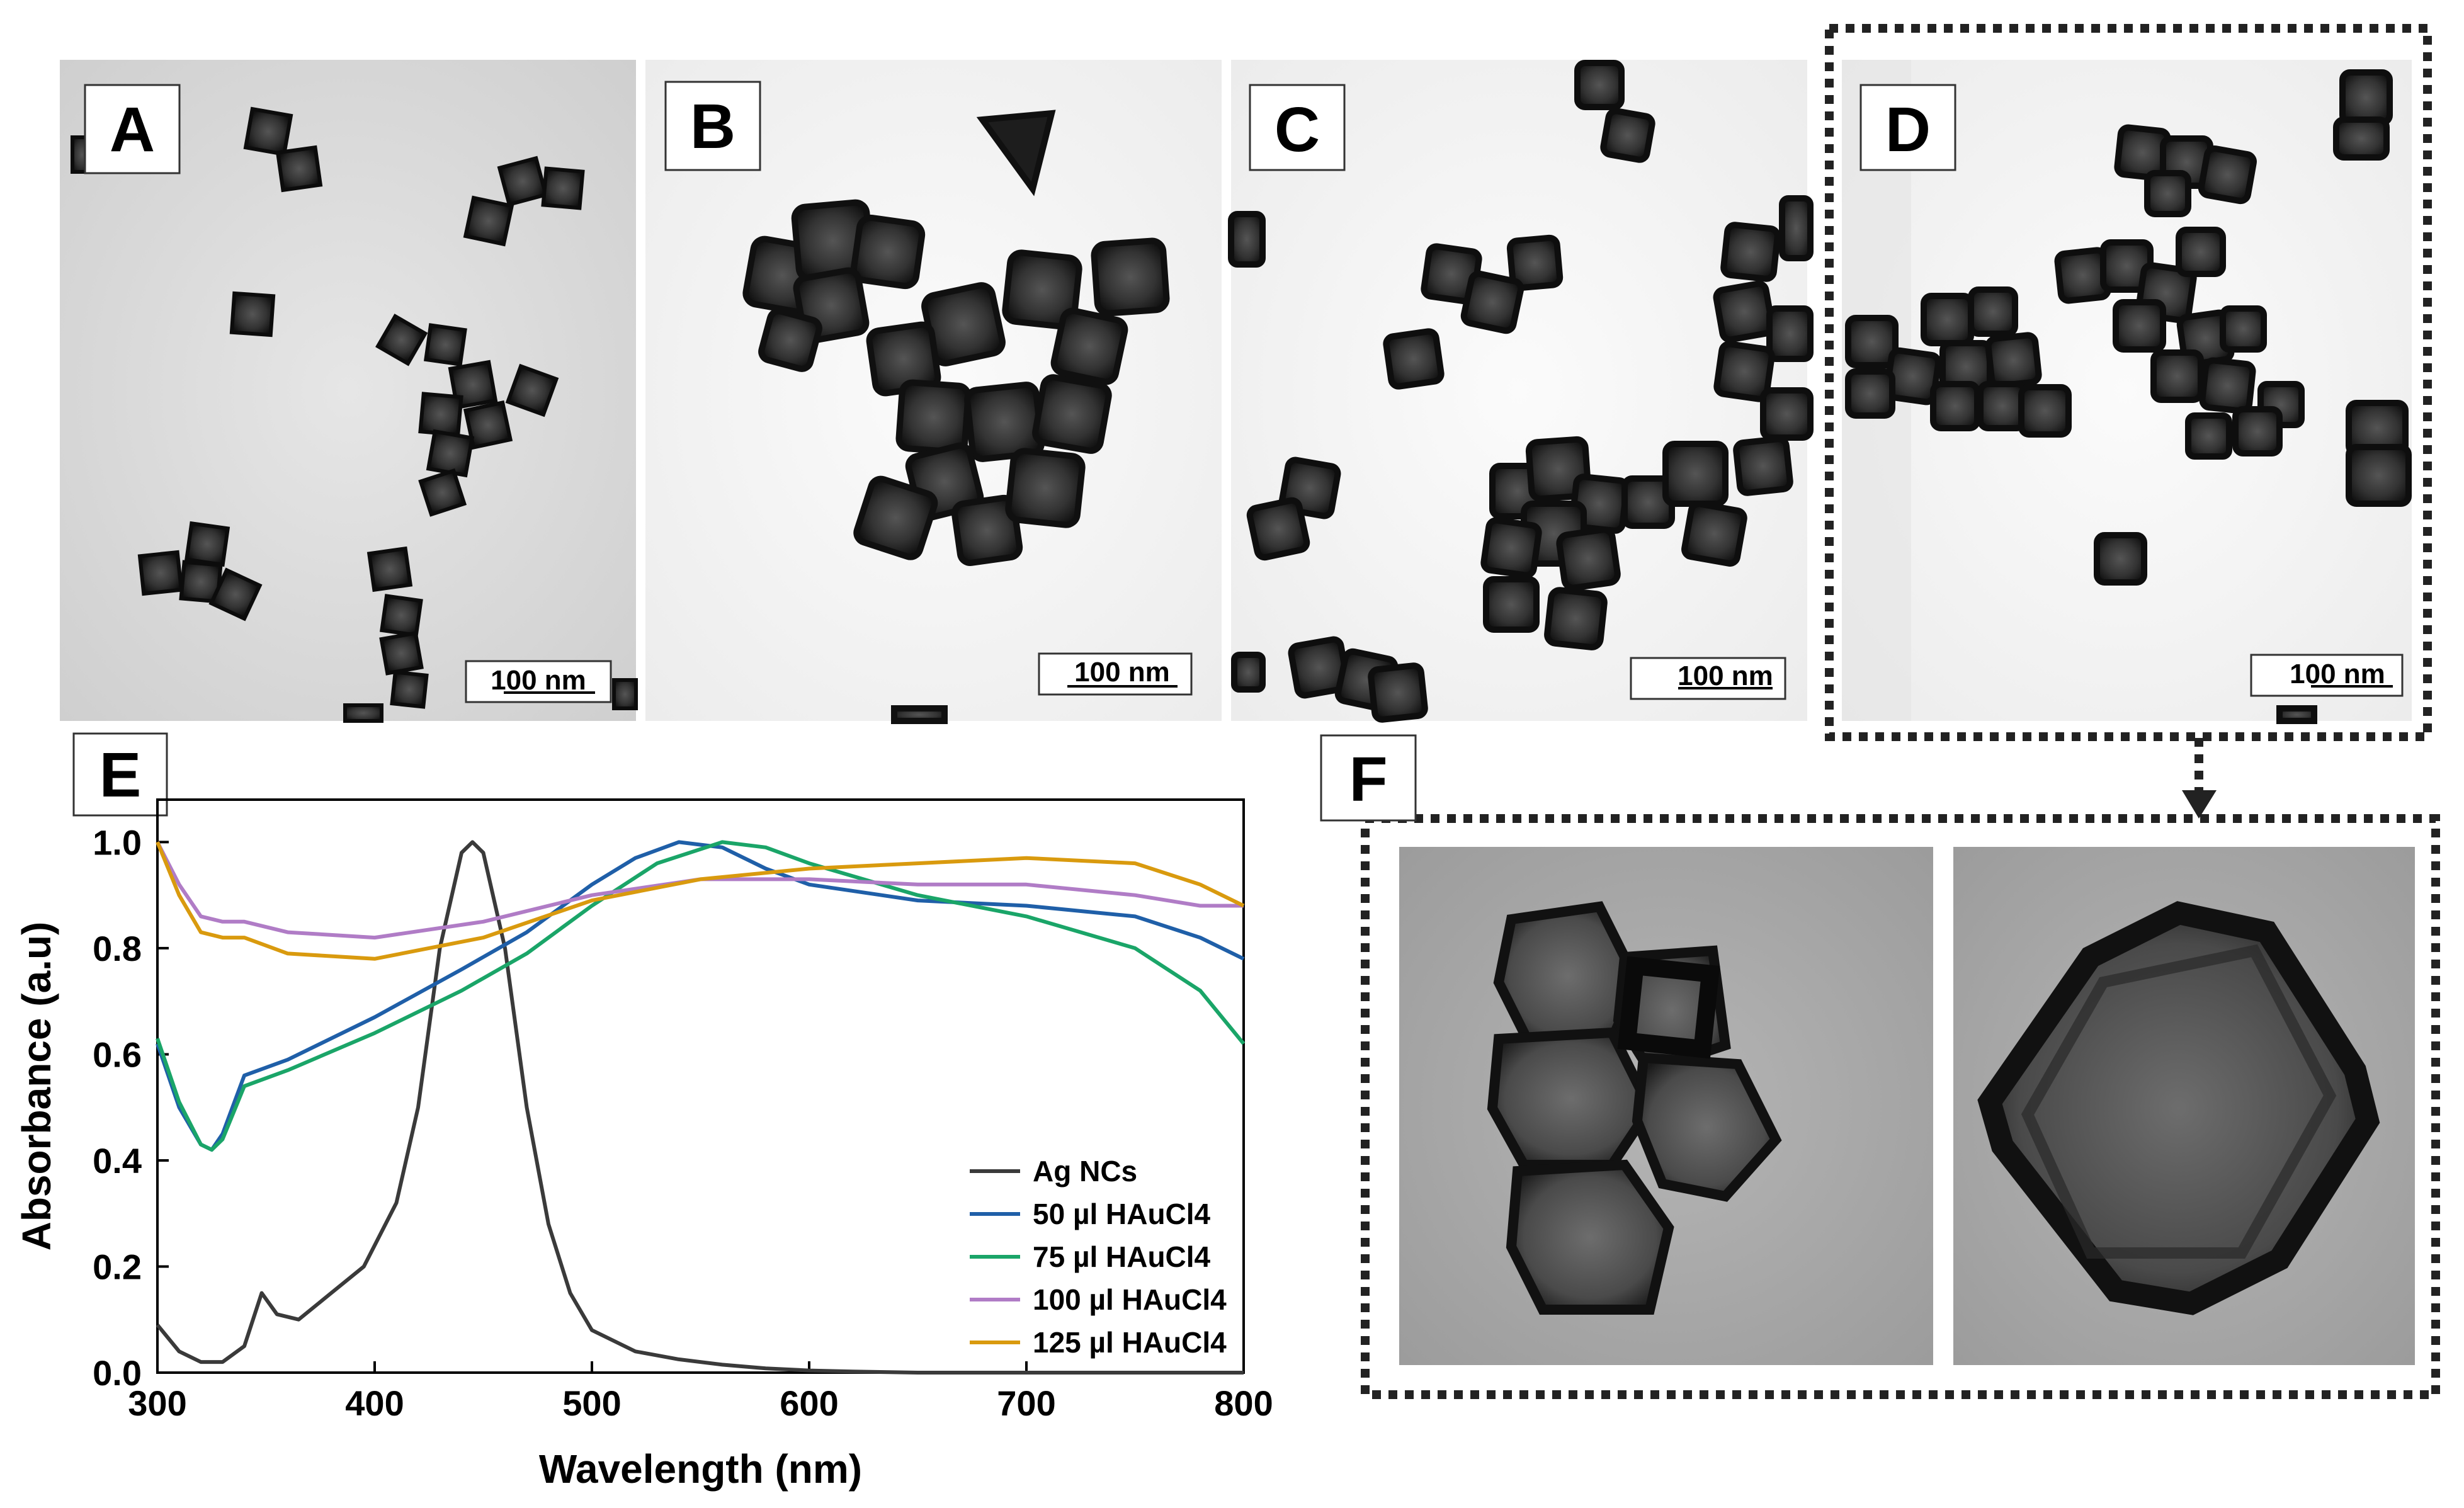 Image resolution: width=2464 pixels, height=1508 pixels. I want to click on x-tick-label: 800, so click(1244, 1403).